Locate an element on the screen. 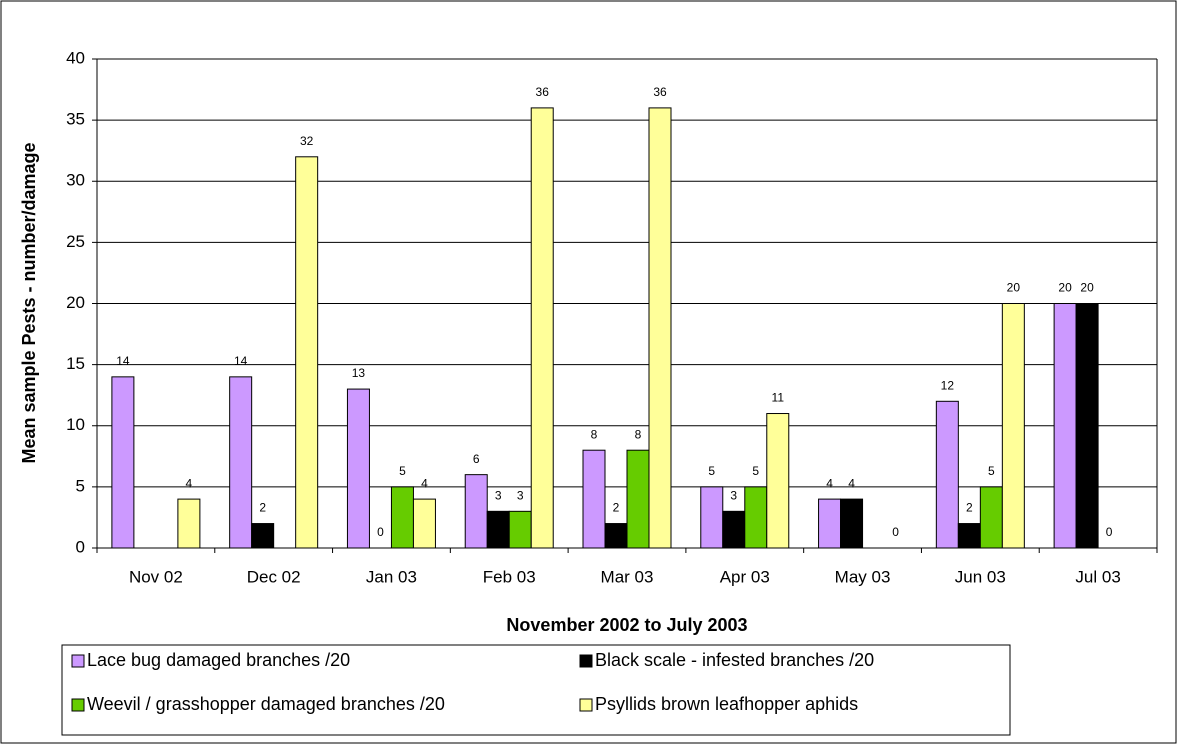  data-label: 12 is located at coordinates (948, 385).